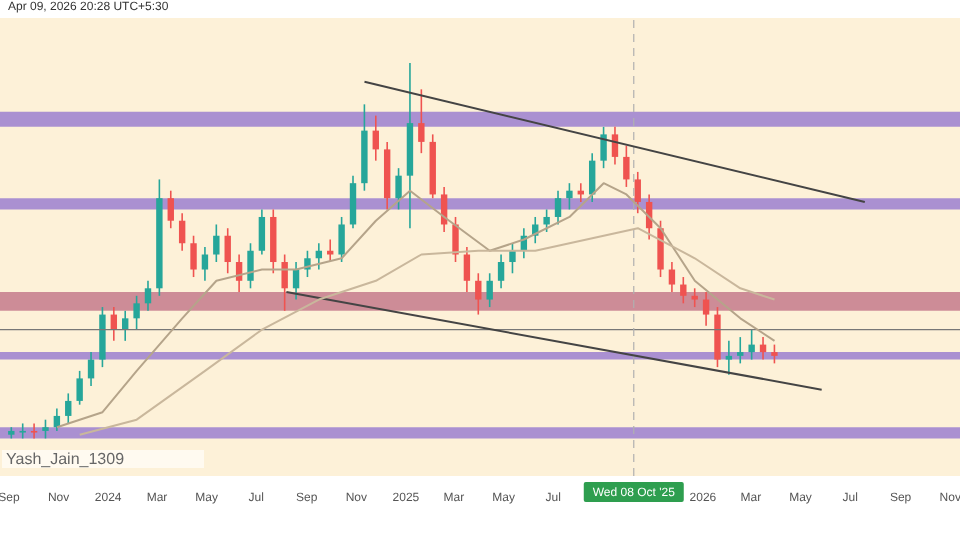  I want to click on text: Yash_Jain_1309, so click(103, 459).